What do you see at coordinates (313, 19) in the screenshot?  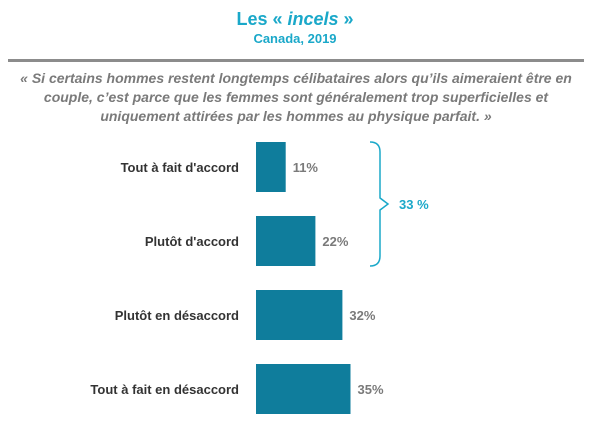 I see `title-emphasis: incels` at bounding box center [313, 19].